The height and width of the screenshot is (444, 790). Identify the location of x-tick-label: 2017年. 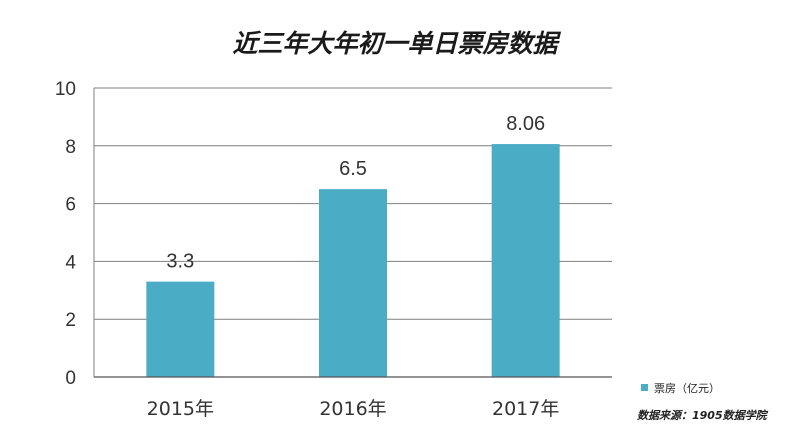
(525, 409).